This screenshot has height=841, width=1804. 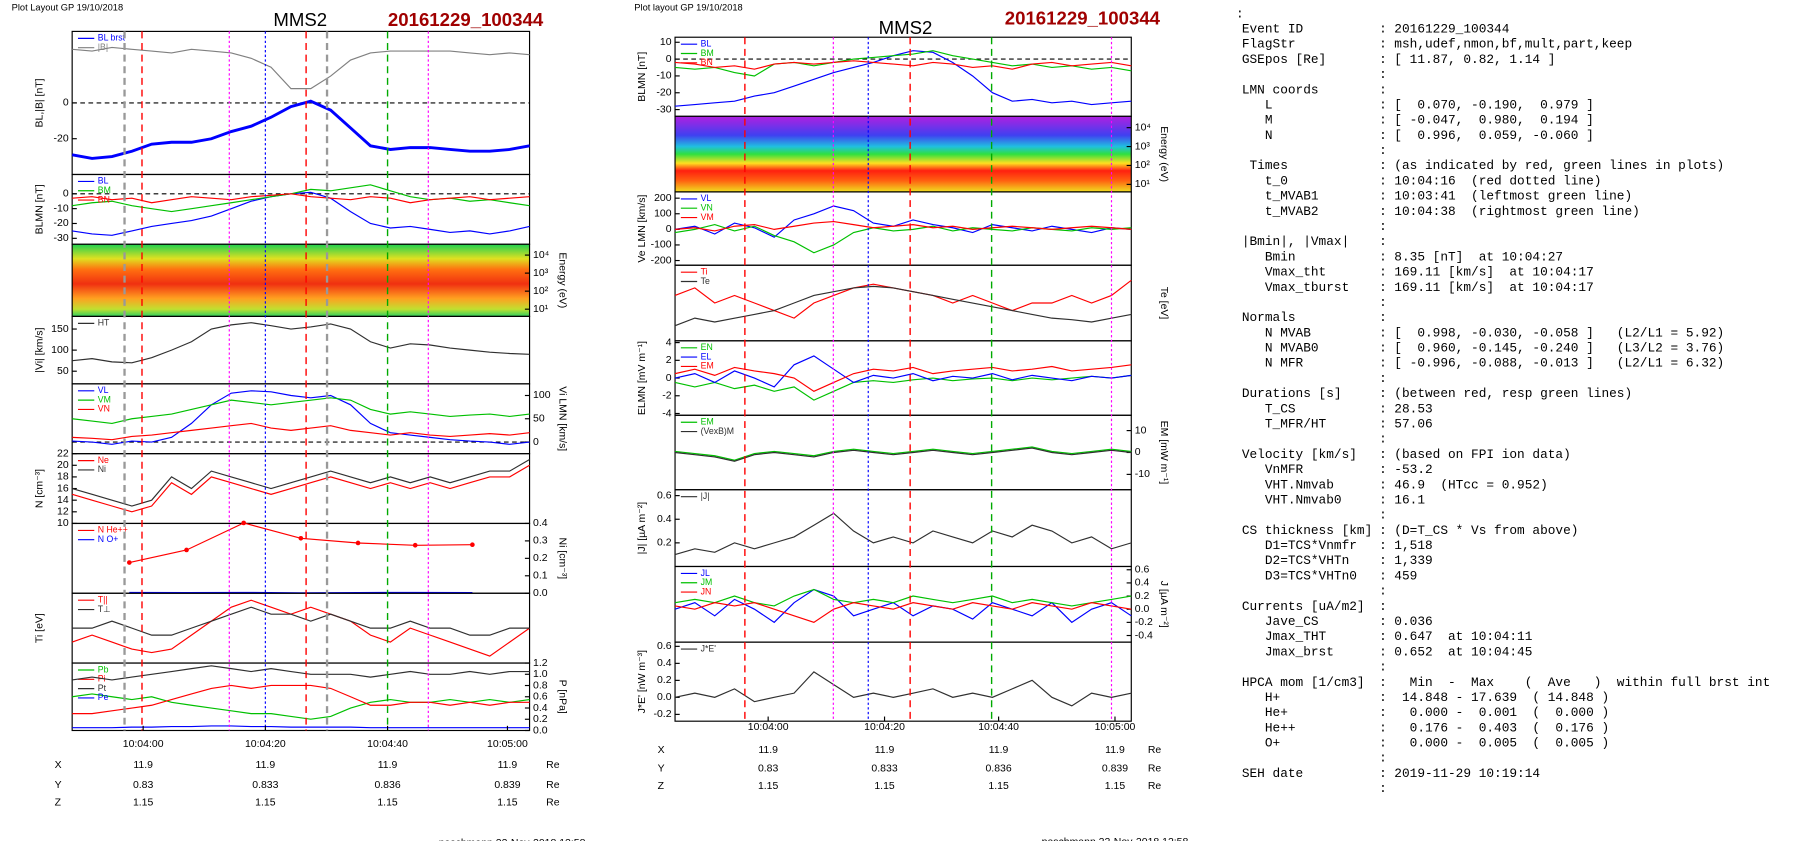 What do you see at coordinates (1272, 773) in the screenshot?
I see `summary-label: SEH date` at bounding box center [1272, 773].